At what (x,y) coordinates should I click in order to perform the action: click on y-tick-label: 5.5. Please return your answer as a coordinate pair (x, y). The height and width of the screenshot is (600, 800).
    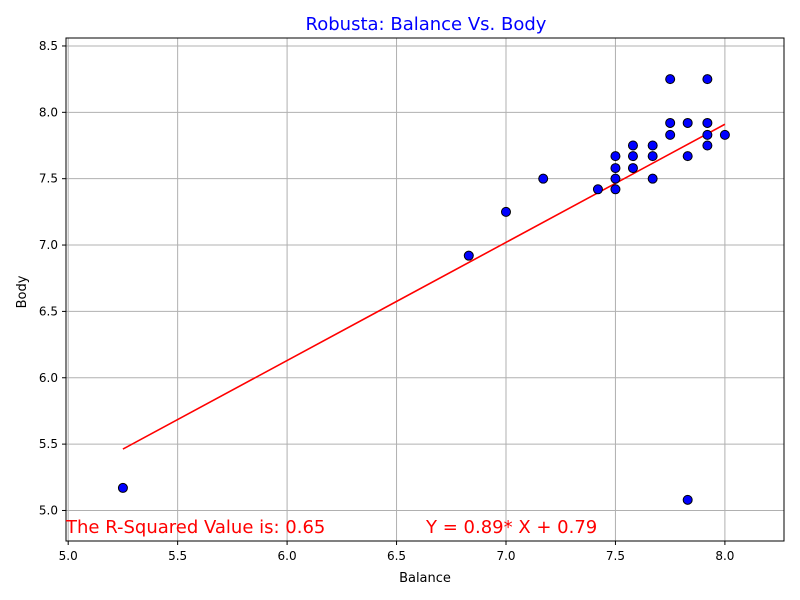
    Looking at the image, I should click on (48, 444).